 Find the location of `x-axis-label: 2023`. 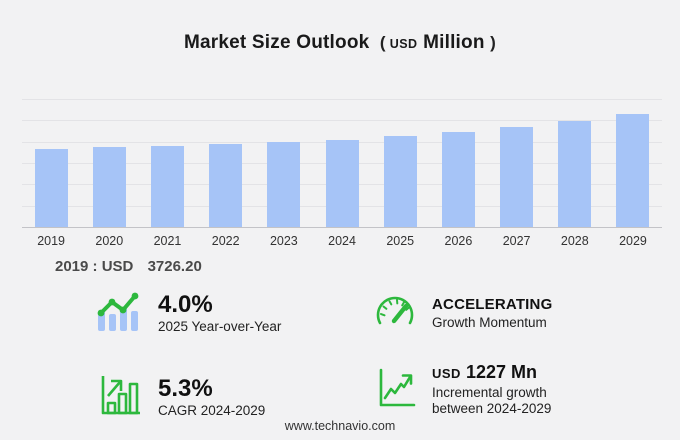

x-axis-label: 2023 is located at coordinates (283, 241).